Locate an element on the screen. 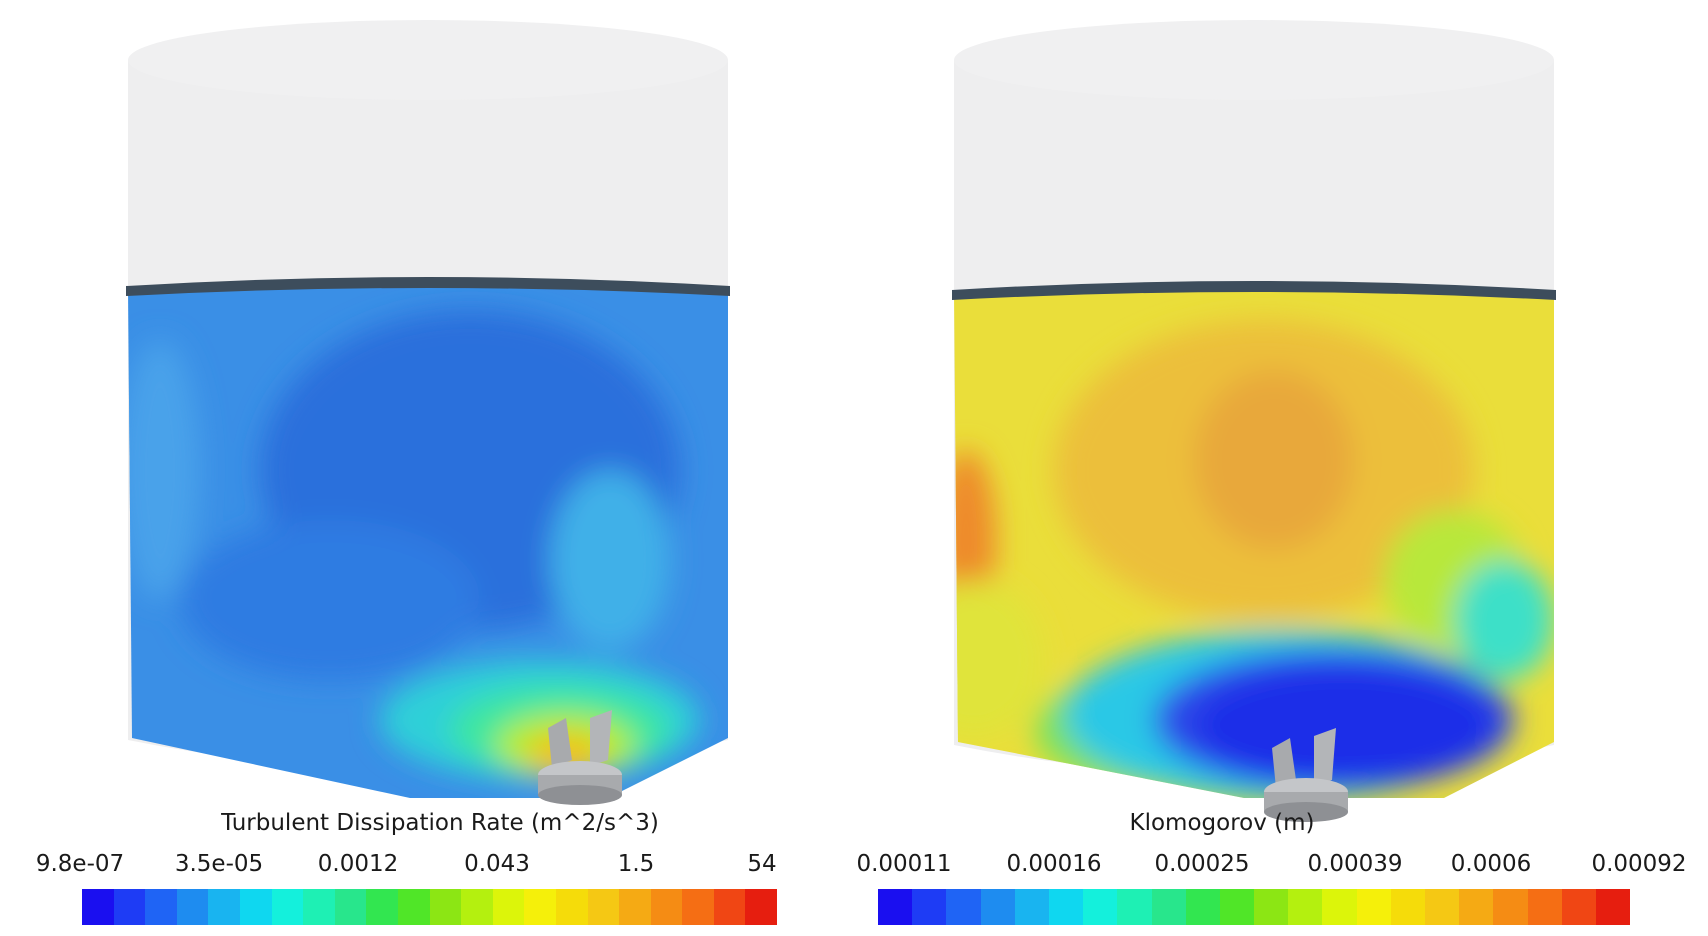  legend-tick-label: 0.0012 is located at coordinates (358, 864).